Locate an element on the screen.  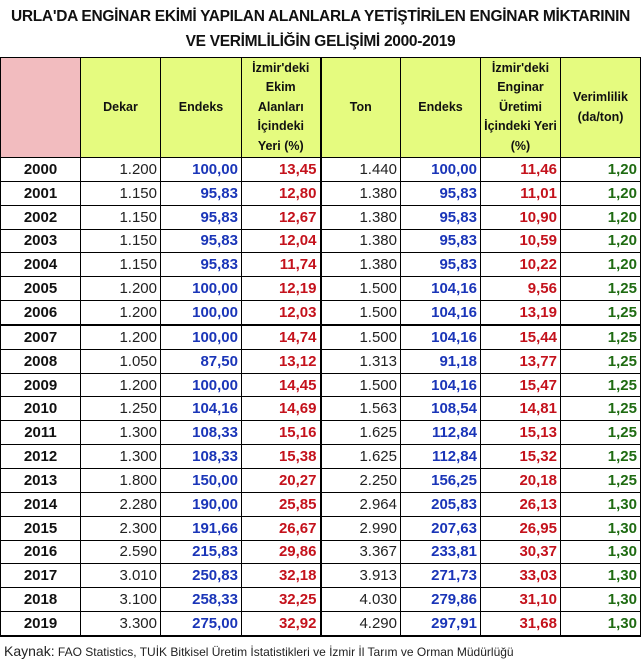
cell-dekar: 3.300 is located at coordinates (120, 624).